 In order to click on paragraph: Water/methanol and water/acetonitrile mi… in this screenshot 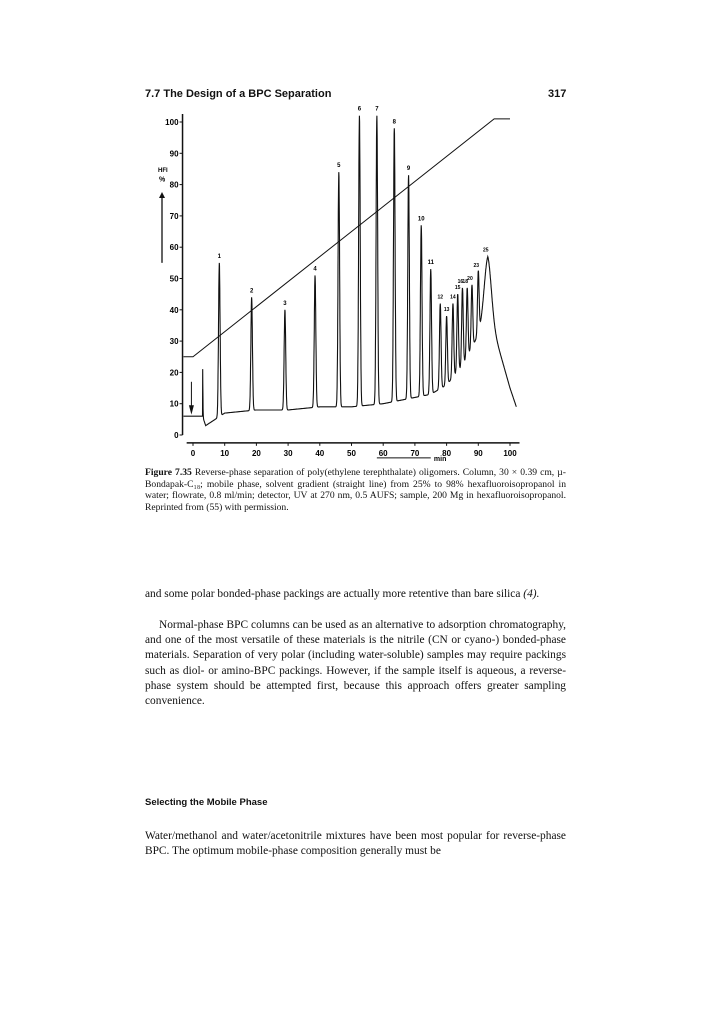, I will do `click(355, 844)`.